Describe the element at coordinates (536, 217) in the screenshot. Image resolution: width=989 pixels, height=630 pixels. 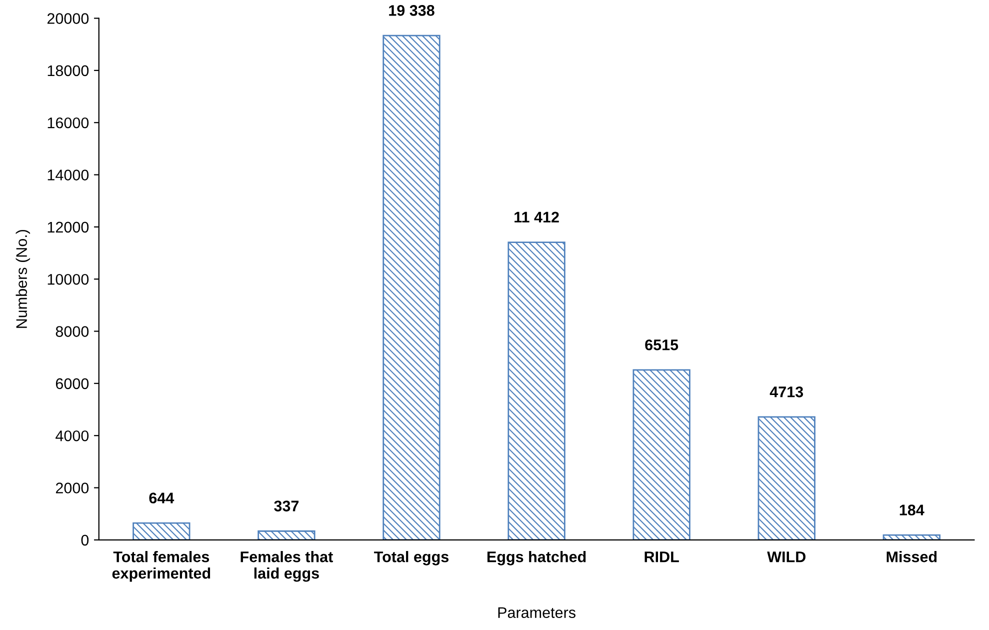
I see `data-label: 11 412` at that location.